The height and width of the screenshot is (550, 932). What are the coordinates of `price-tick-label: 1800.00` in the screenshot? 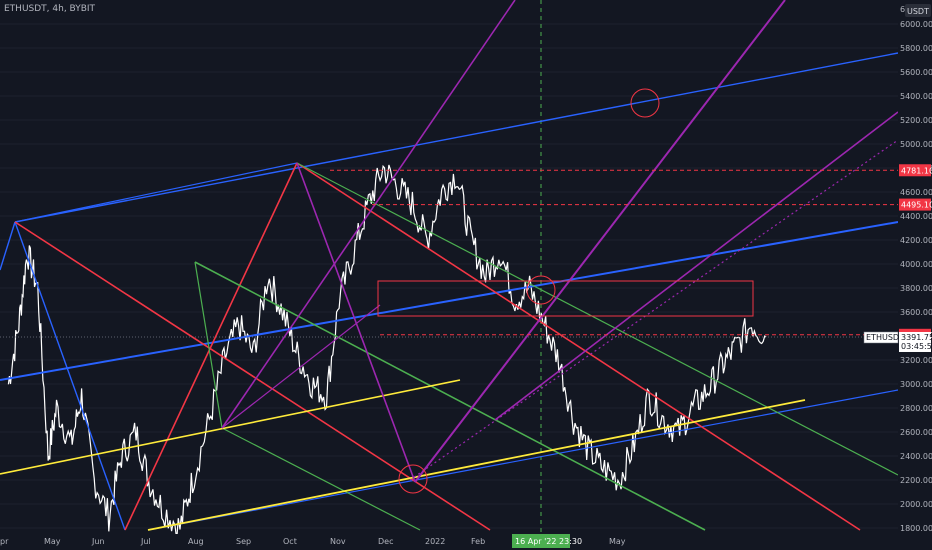 It's located at (916, 528).